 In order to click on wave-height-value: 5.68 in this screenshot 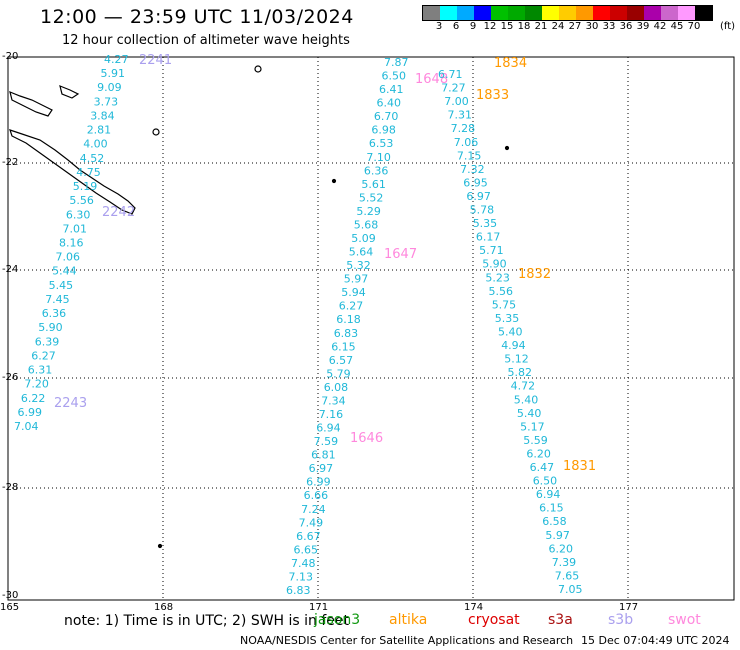, I will do `click(366, 225)`.